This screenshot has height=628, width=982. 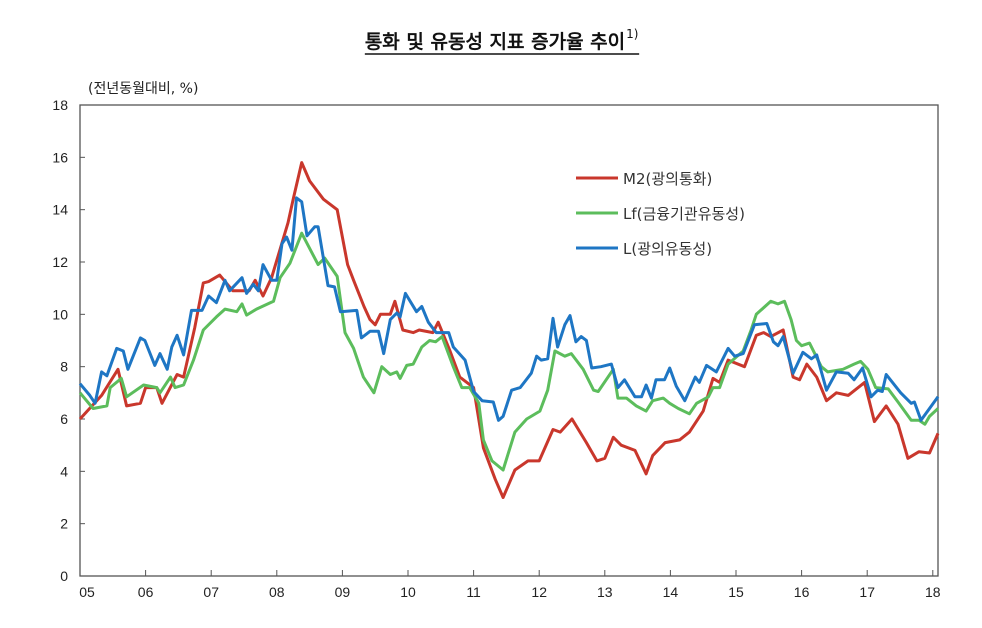 I want to click on y-tick-label: 8, so click(x=64, y=367).